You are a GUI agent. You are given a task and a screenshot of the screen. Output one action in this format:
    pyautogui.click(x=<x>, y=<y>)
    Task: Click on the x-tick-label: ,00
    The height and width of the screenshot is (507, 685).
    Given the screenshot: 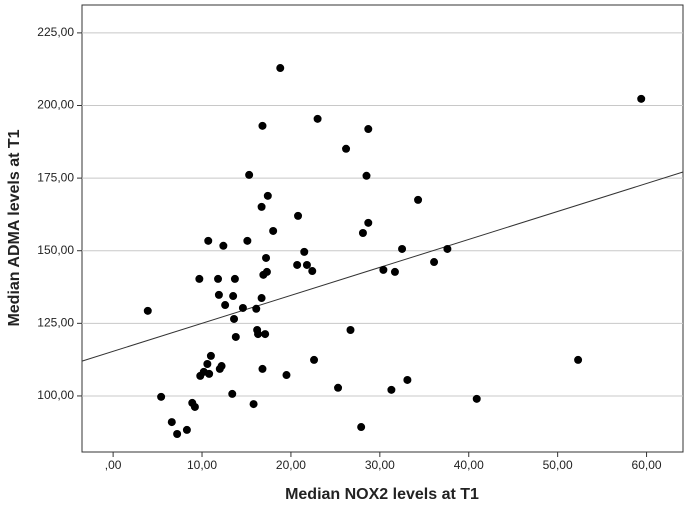 What is the action you would take?
    pyautogui.click(x=113, y=465)
    